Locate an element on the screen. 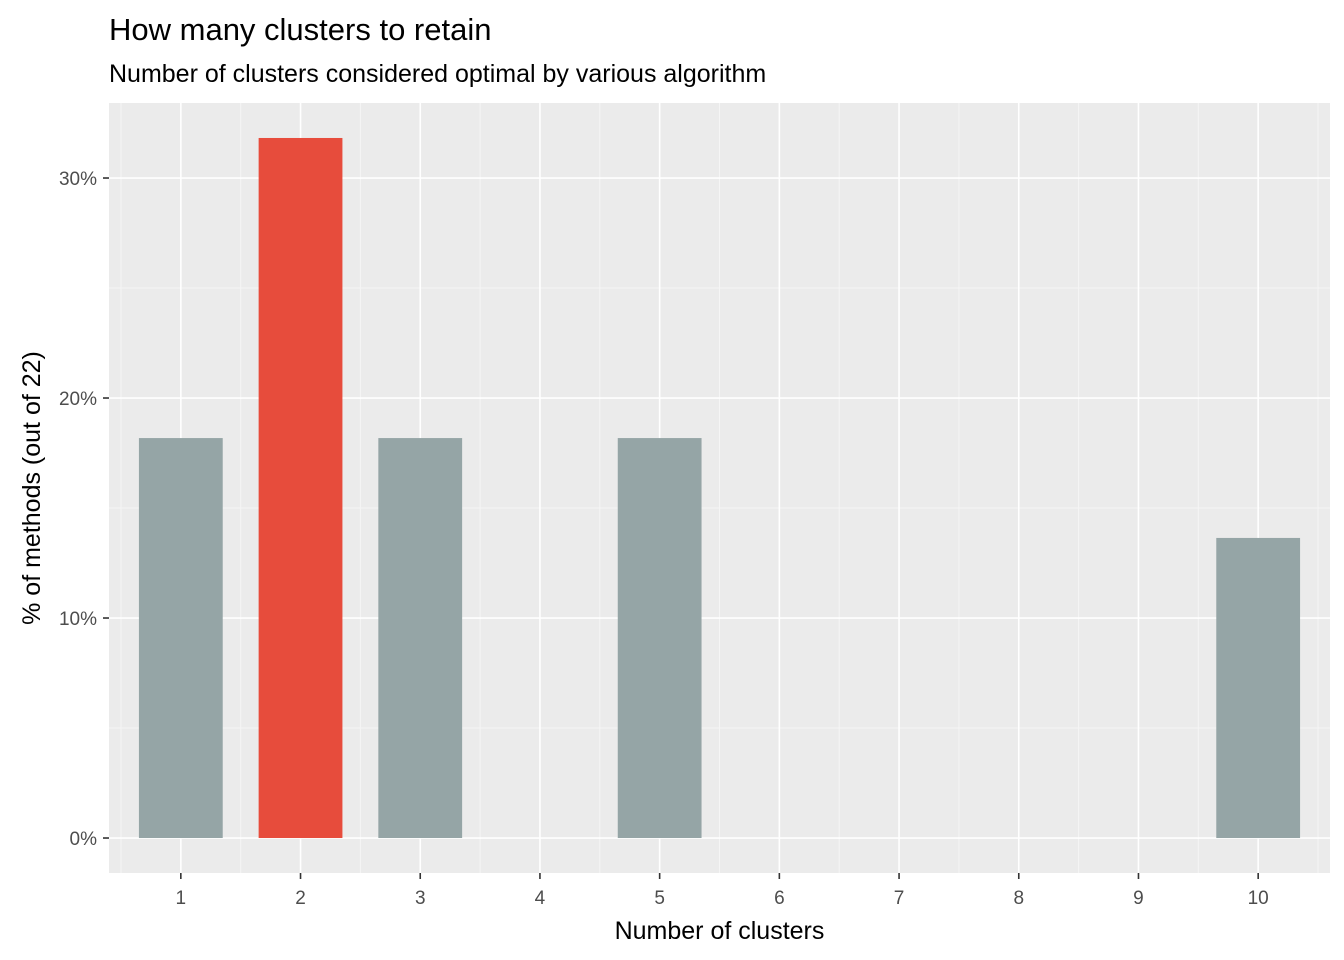 The width and height of the screenshot is (1344, 960). y-tick-label: 0% is located at coordinates (84, 839).